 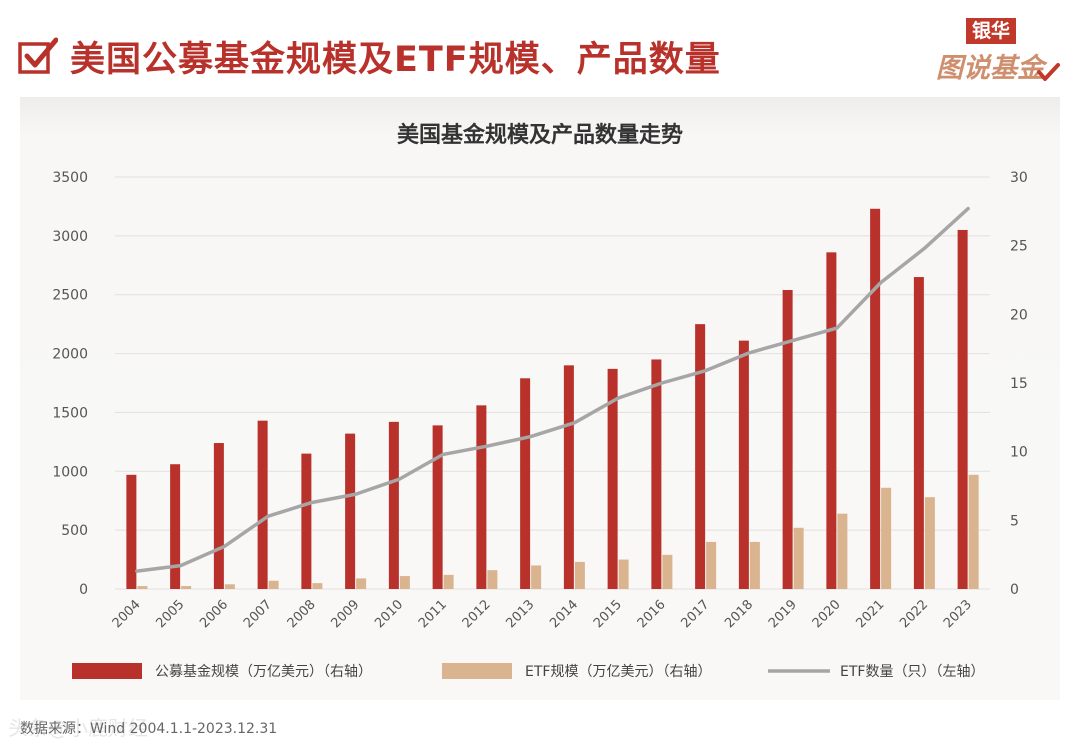 What do you see at coordinates (170, 614) in the screenshot?
I see `x-axis-tick: 2005` at bounding box center [170, 614].